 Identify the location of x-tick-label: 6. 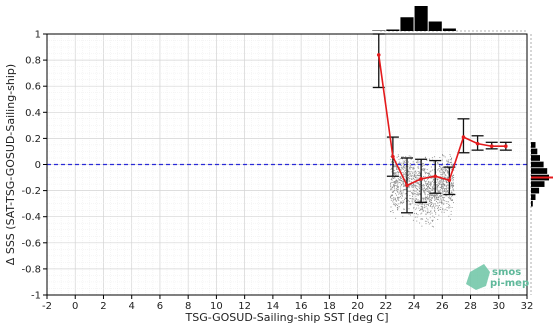
(160, 306).